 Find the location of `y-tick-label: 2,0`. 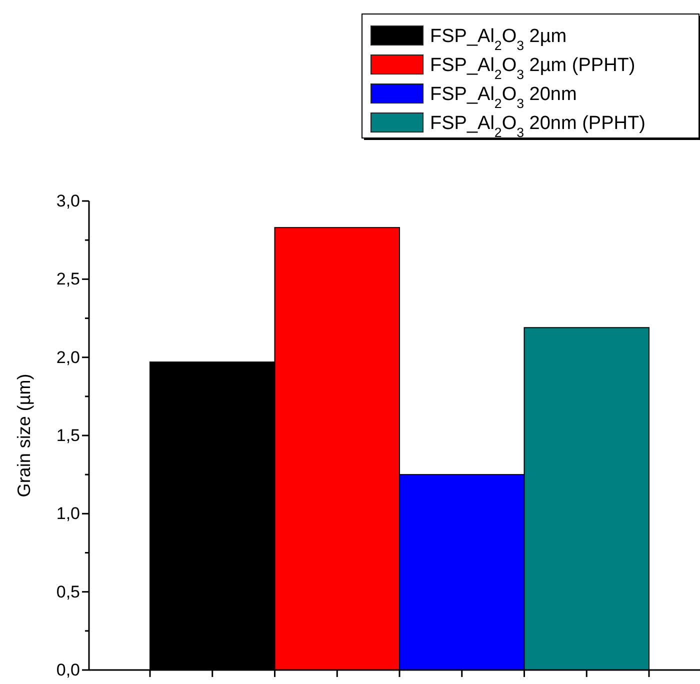

y-tick-label: 2,0 is located at coordinates (68, 357).